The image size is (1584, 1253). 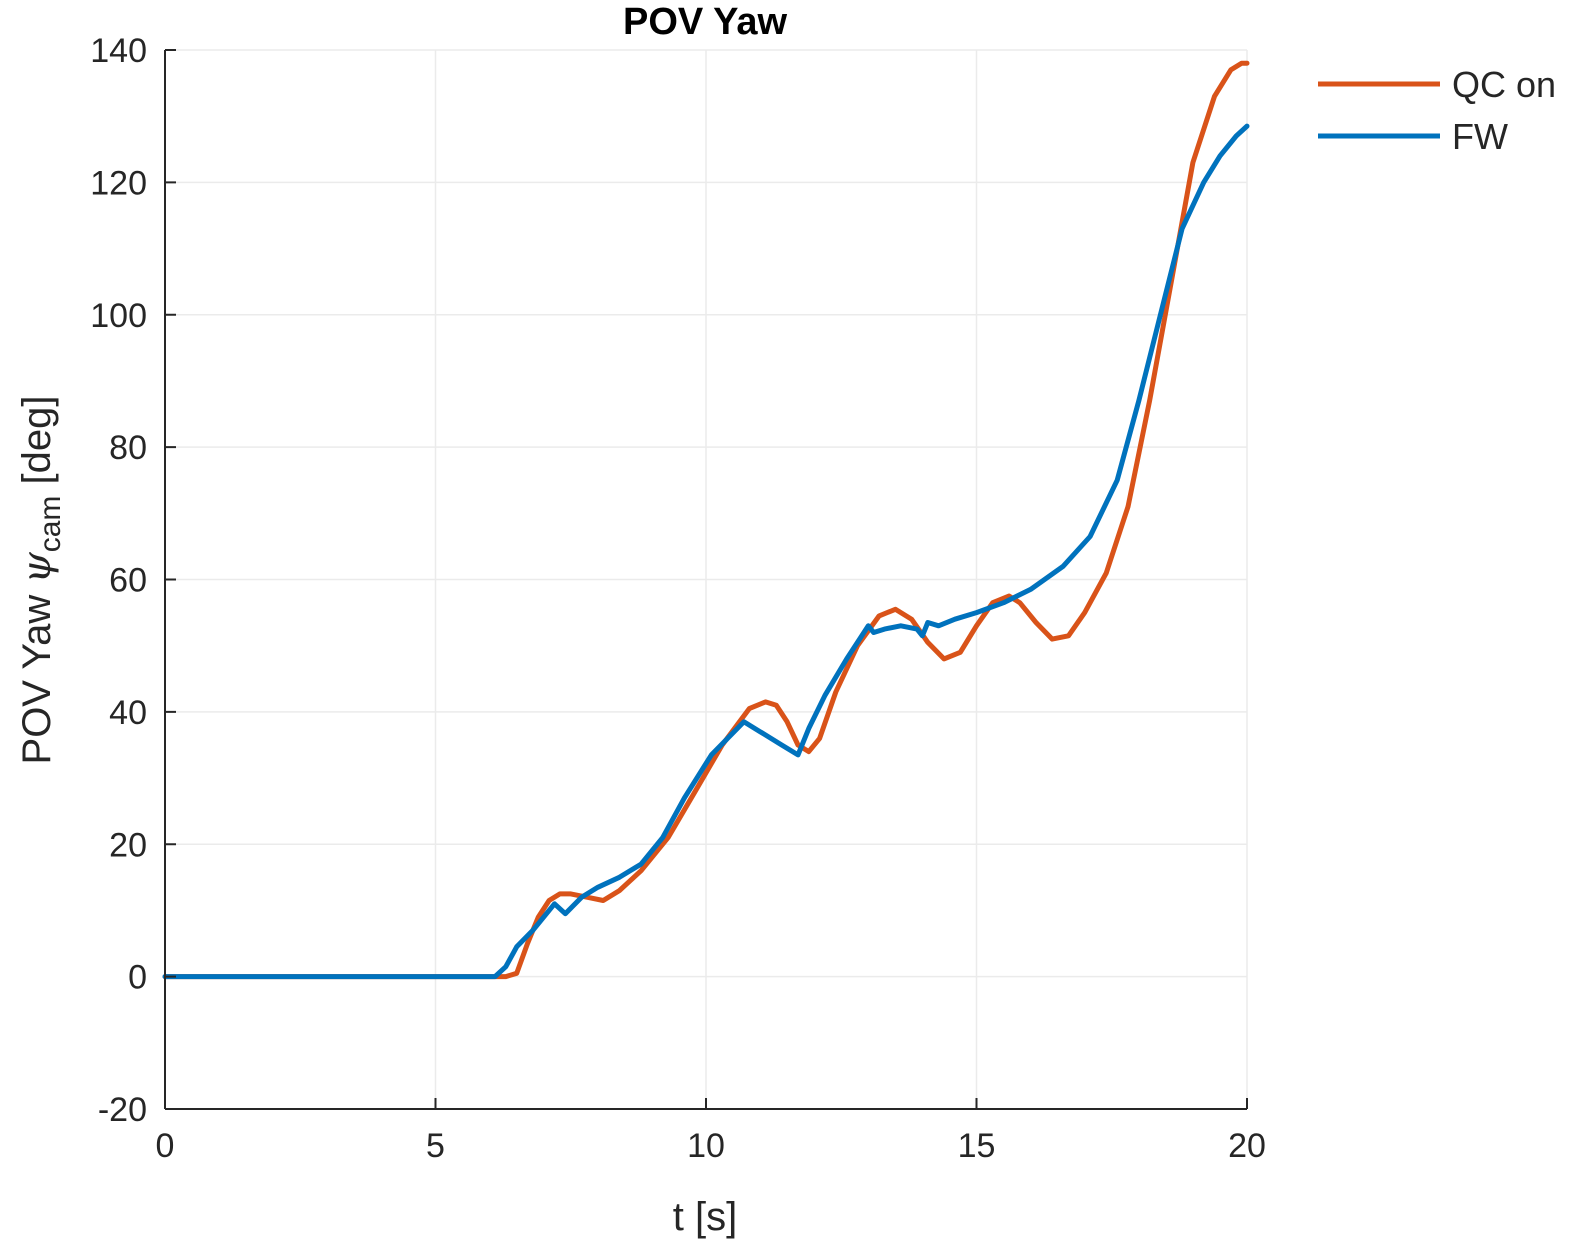 I want to click on y-axis-label: POV Yaw ψcam [deg], so click(x=40, y=580).